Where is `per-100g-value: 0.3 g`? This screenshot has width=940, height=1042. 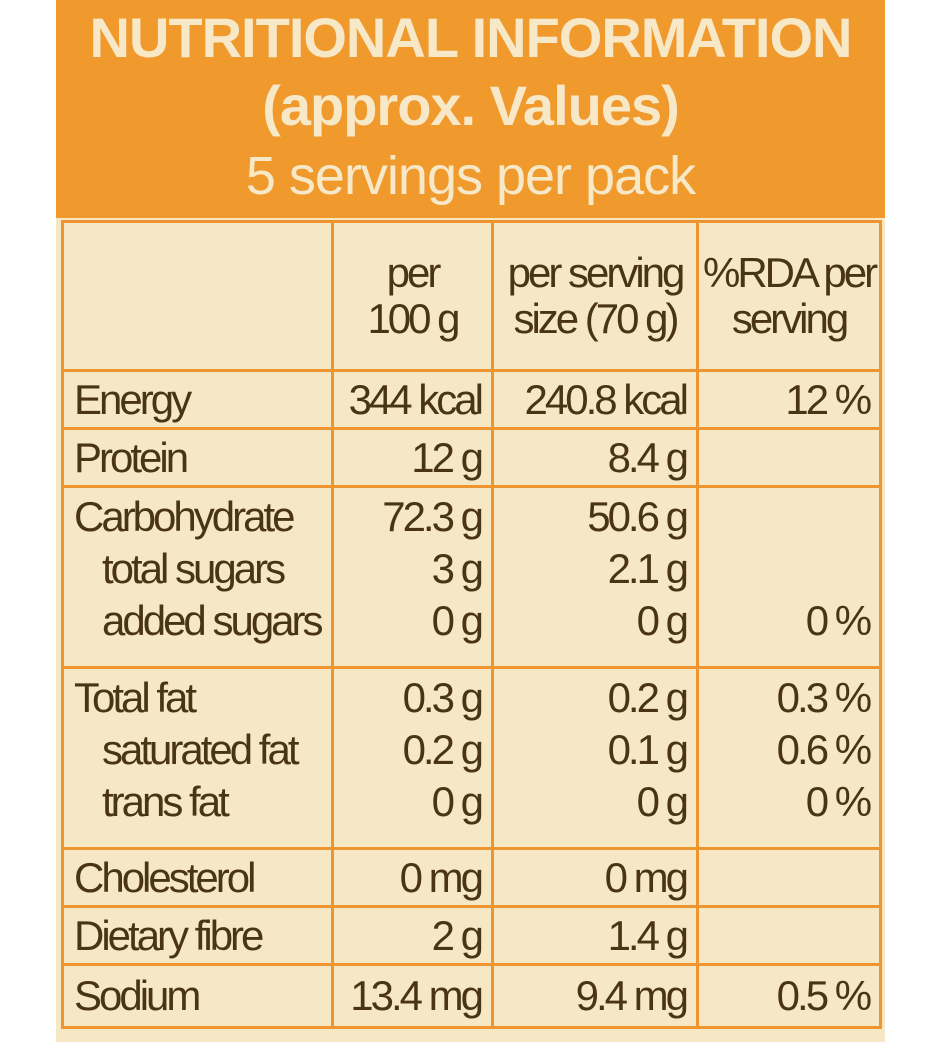
per-100g-value: 0.3 g is located at coordinates (443, 697).